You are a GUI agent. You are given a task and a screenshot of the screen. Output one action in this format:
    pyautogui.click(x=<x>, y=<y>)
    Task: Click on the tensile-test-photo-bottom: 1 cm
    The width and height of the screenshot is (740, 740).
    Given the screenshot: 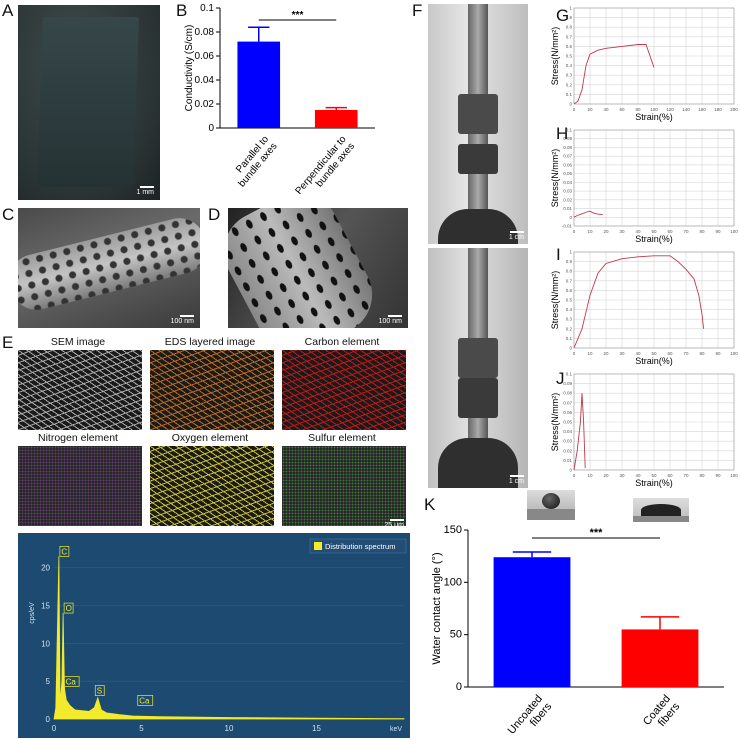 What is the action you would take?
    pyautogui.click(x=478, y=368)
    